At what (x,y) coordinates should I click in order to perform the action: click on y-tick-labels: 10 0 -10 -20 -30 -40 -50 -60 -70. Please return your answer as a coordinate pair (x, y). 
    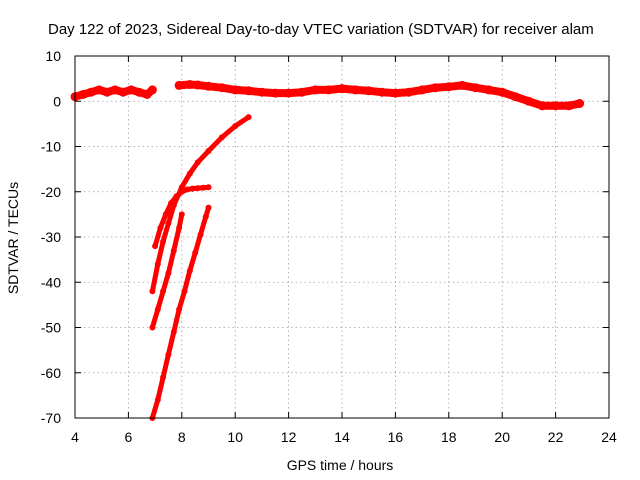
    Looking at the image, I should click on (51, 237).